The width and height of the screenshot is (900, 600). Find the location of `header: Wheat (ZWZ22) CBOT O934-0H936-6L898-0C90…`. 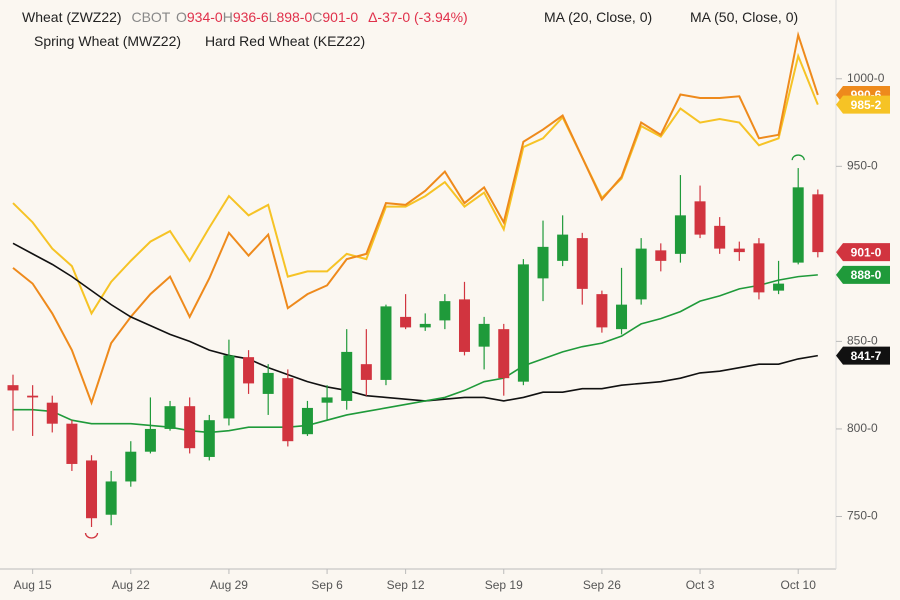

header: Wheat (ZWZ22) CBOT O934-0H936-6L898-0C90… is located at coordinates (410, 17).